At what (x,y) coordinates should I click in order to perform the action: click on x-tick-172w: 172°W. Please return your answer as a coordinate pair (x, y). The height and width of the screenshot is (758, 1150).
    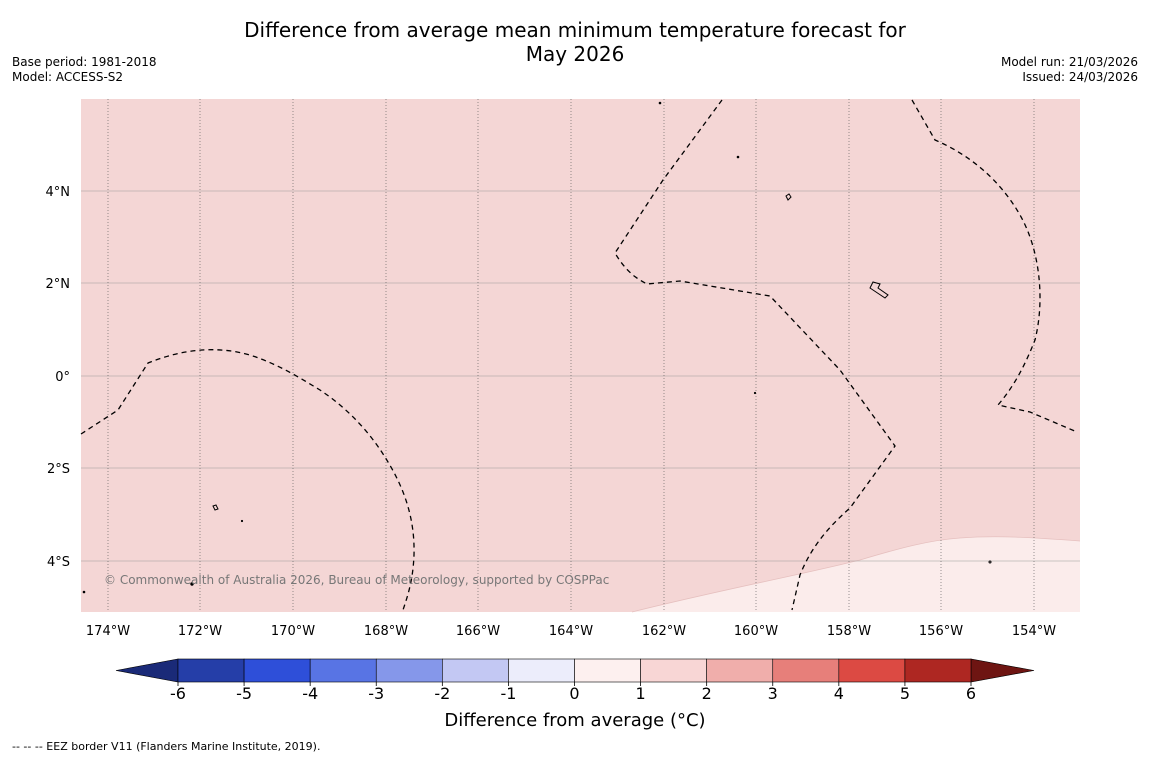
    Looking at the image, I should click on (200, 631).